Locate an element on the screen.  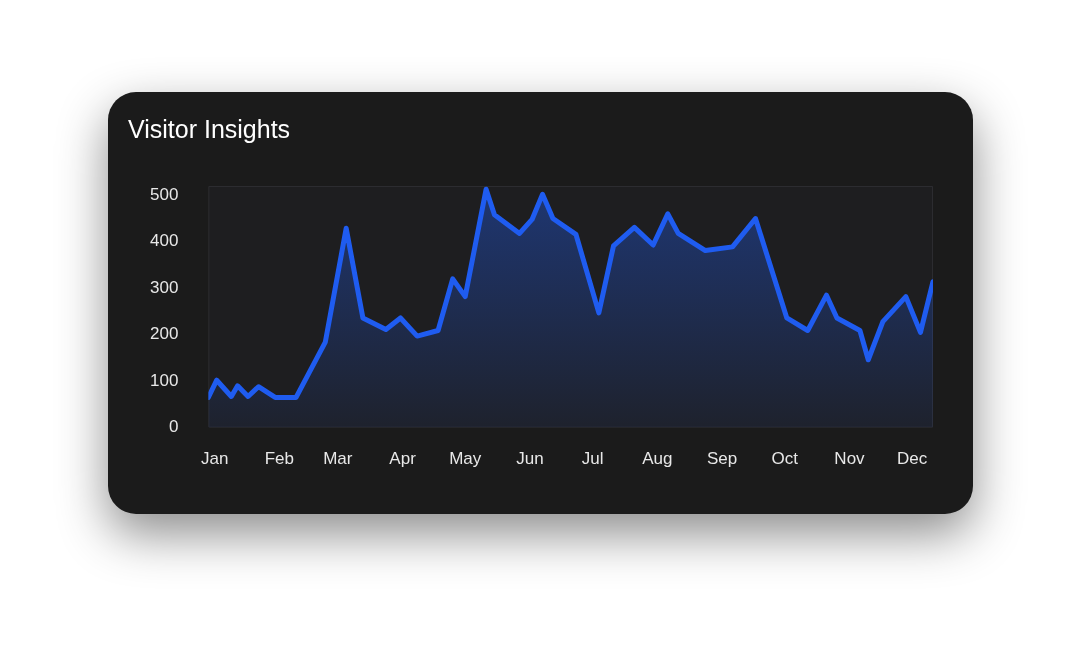
y-tick-label: 200 is located at coordinates (164, 334).